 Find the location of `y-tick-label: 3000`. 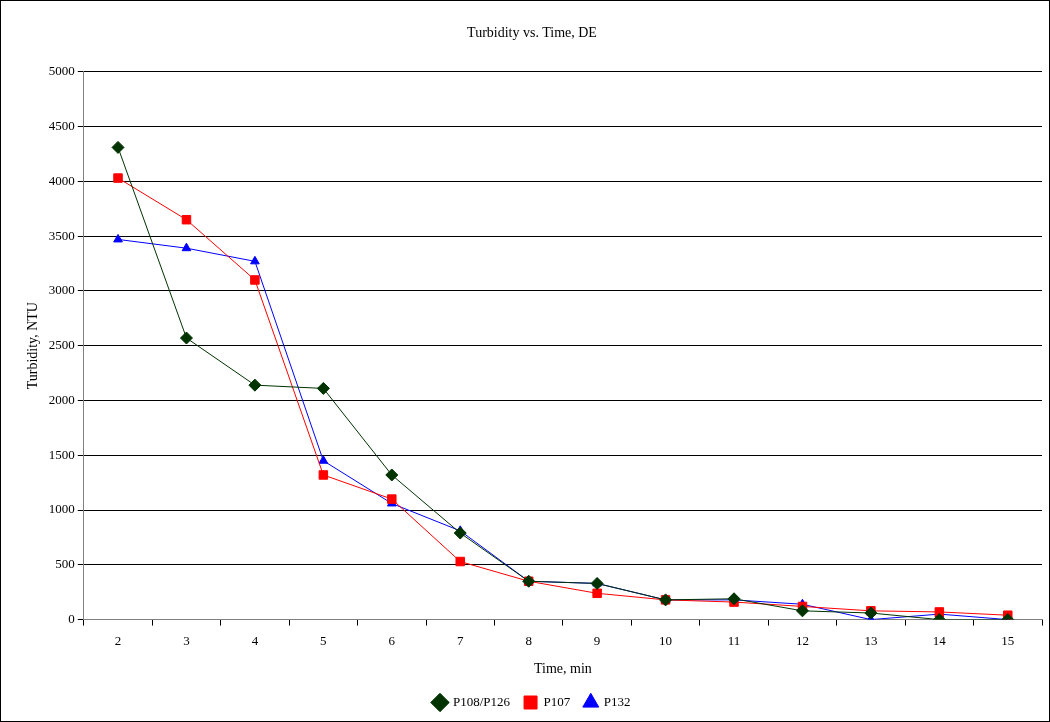

y-tick-label: 3000 is located at coordinates (61, 290).